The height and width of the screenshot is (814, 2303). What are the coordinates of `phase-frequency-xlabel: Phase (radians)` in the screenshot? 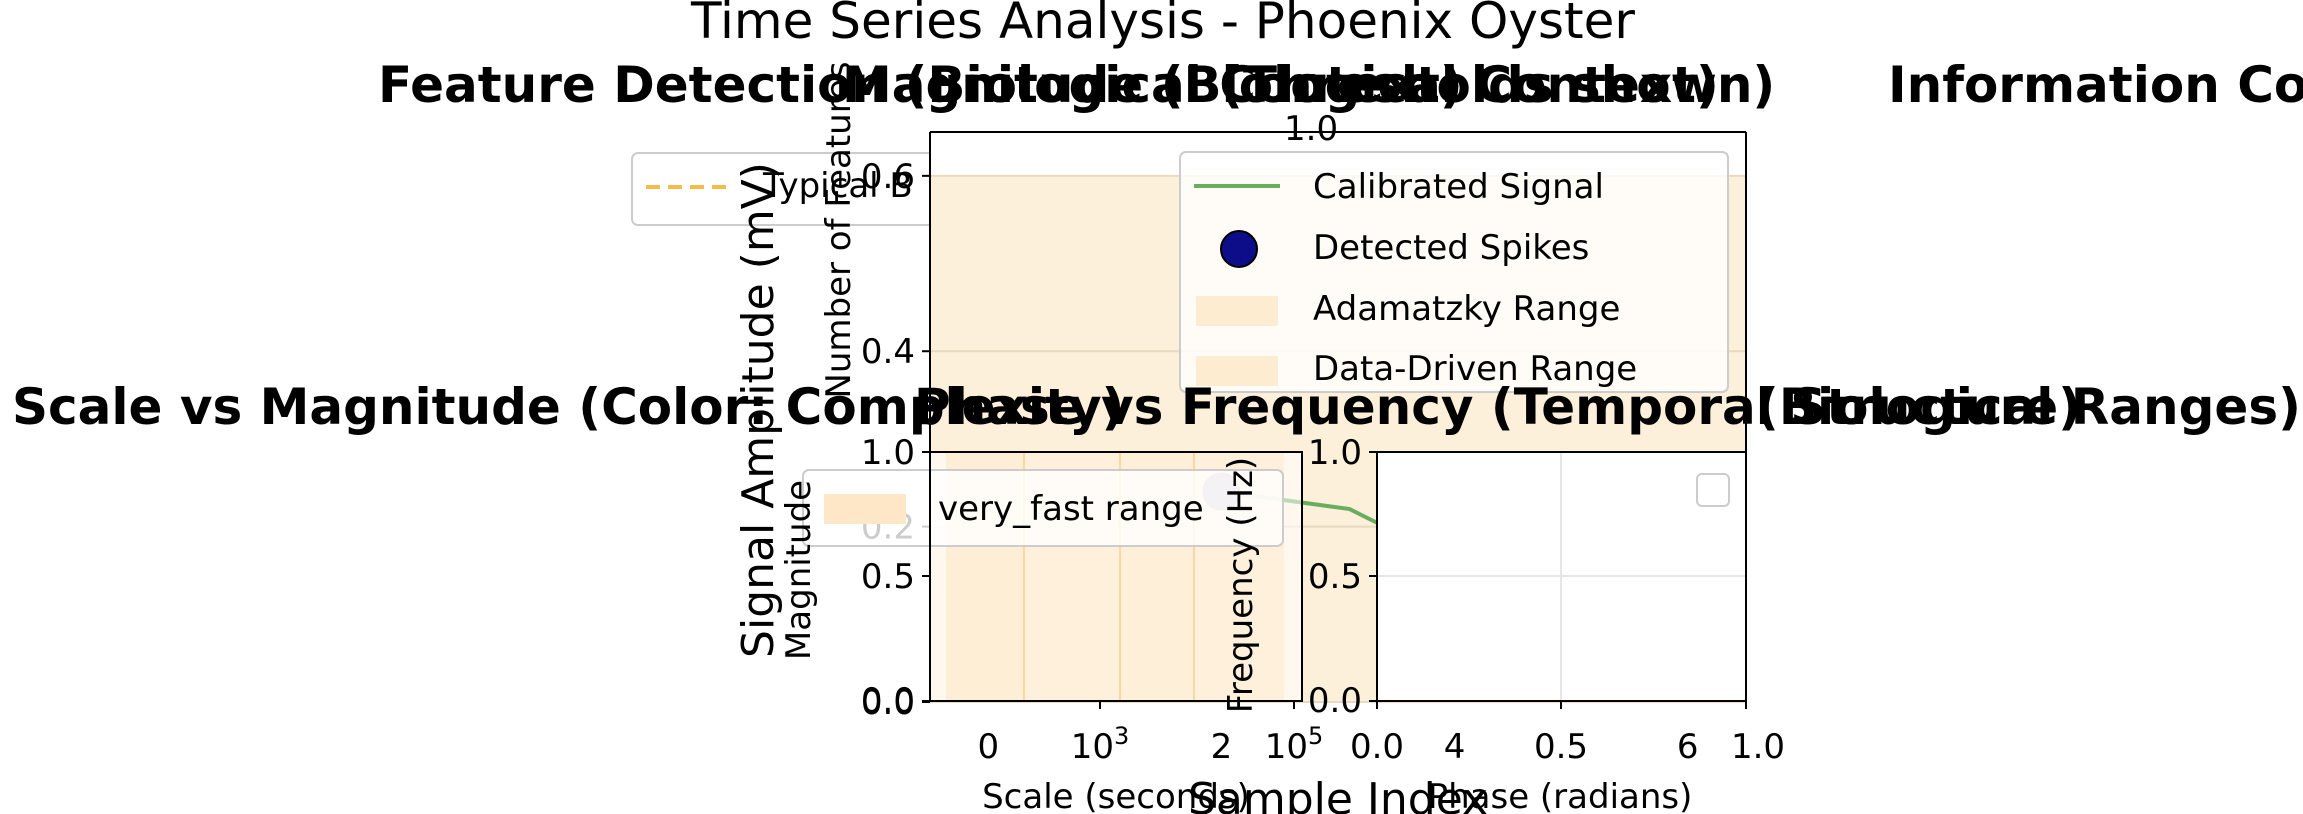 It's located at (1560, 795).